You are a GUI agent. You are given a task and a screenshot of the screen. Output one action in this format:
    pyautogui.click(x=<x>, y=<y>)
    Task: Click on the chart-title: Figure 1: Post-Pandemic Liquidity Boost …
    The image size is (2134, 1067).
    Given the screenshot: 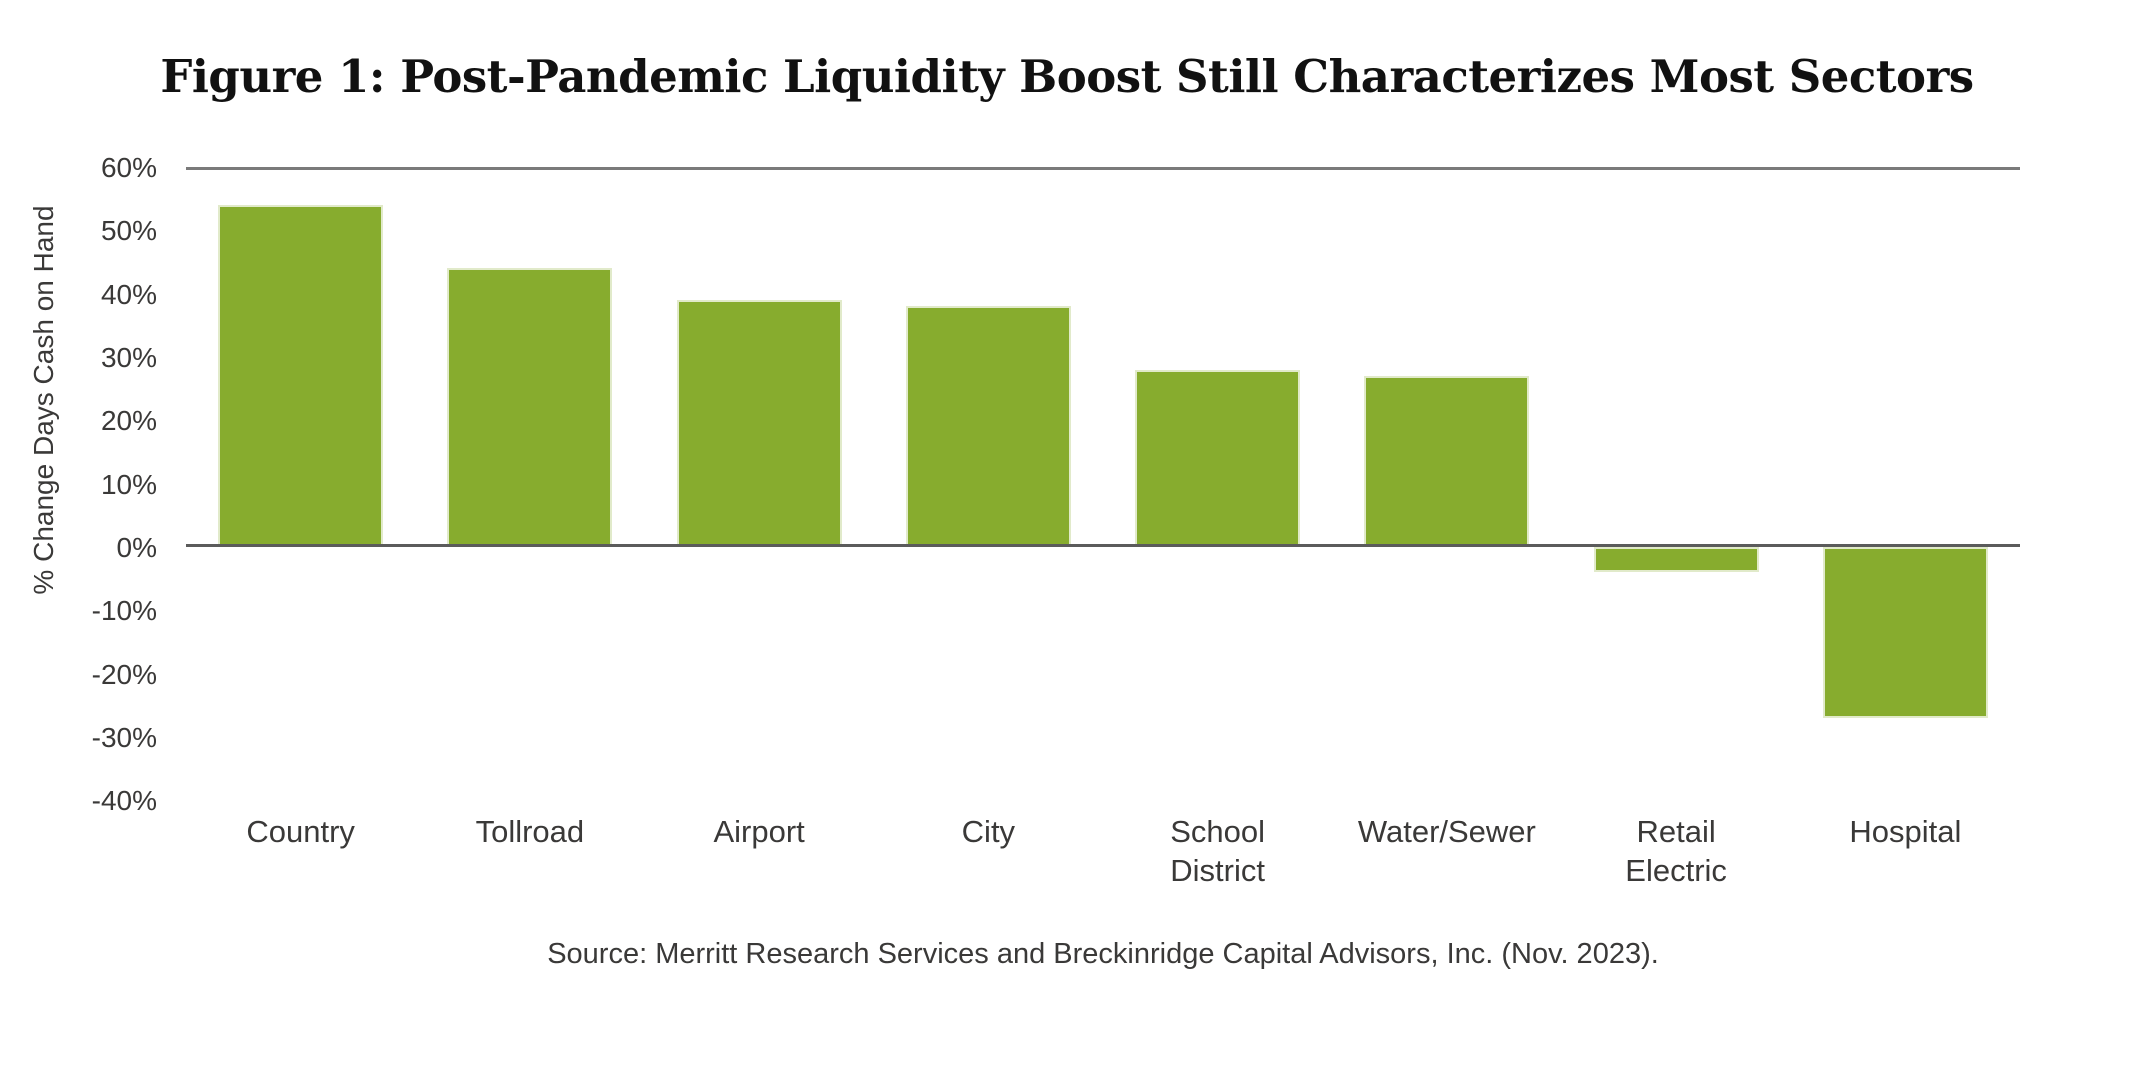 What is the action you would take?
    pyautogui.click(x=1067, y=76)
    